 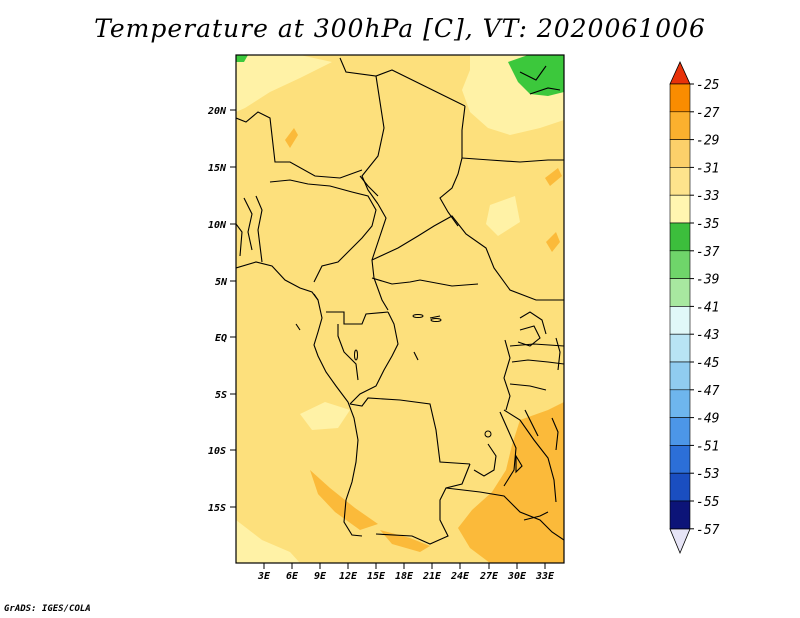 What do you see at coordinates (708, 252) in the screenshot?
I see `colorbar-label: -37` at bounding box center [708, 252].